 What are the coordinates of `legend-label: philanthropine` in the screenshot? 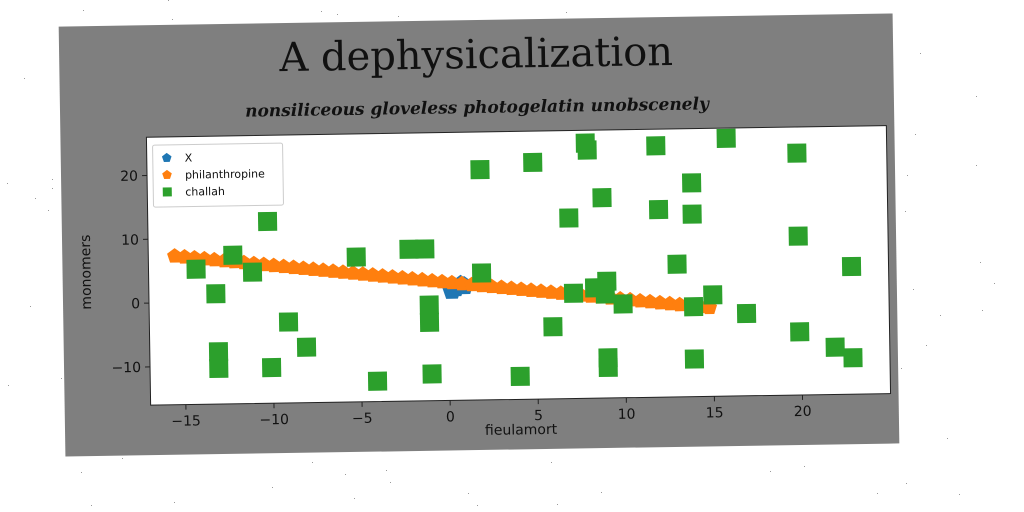 It's located at (225, 174).